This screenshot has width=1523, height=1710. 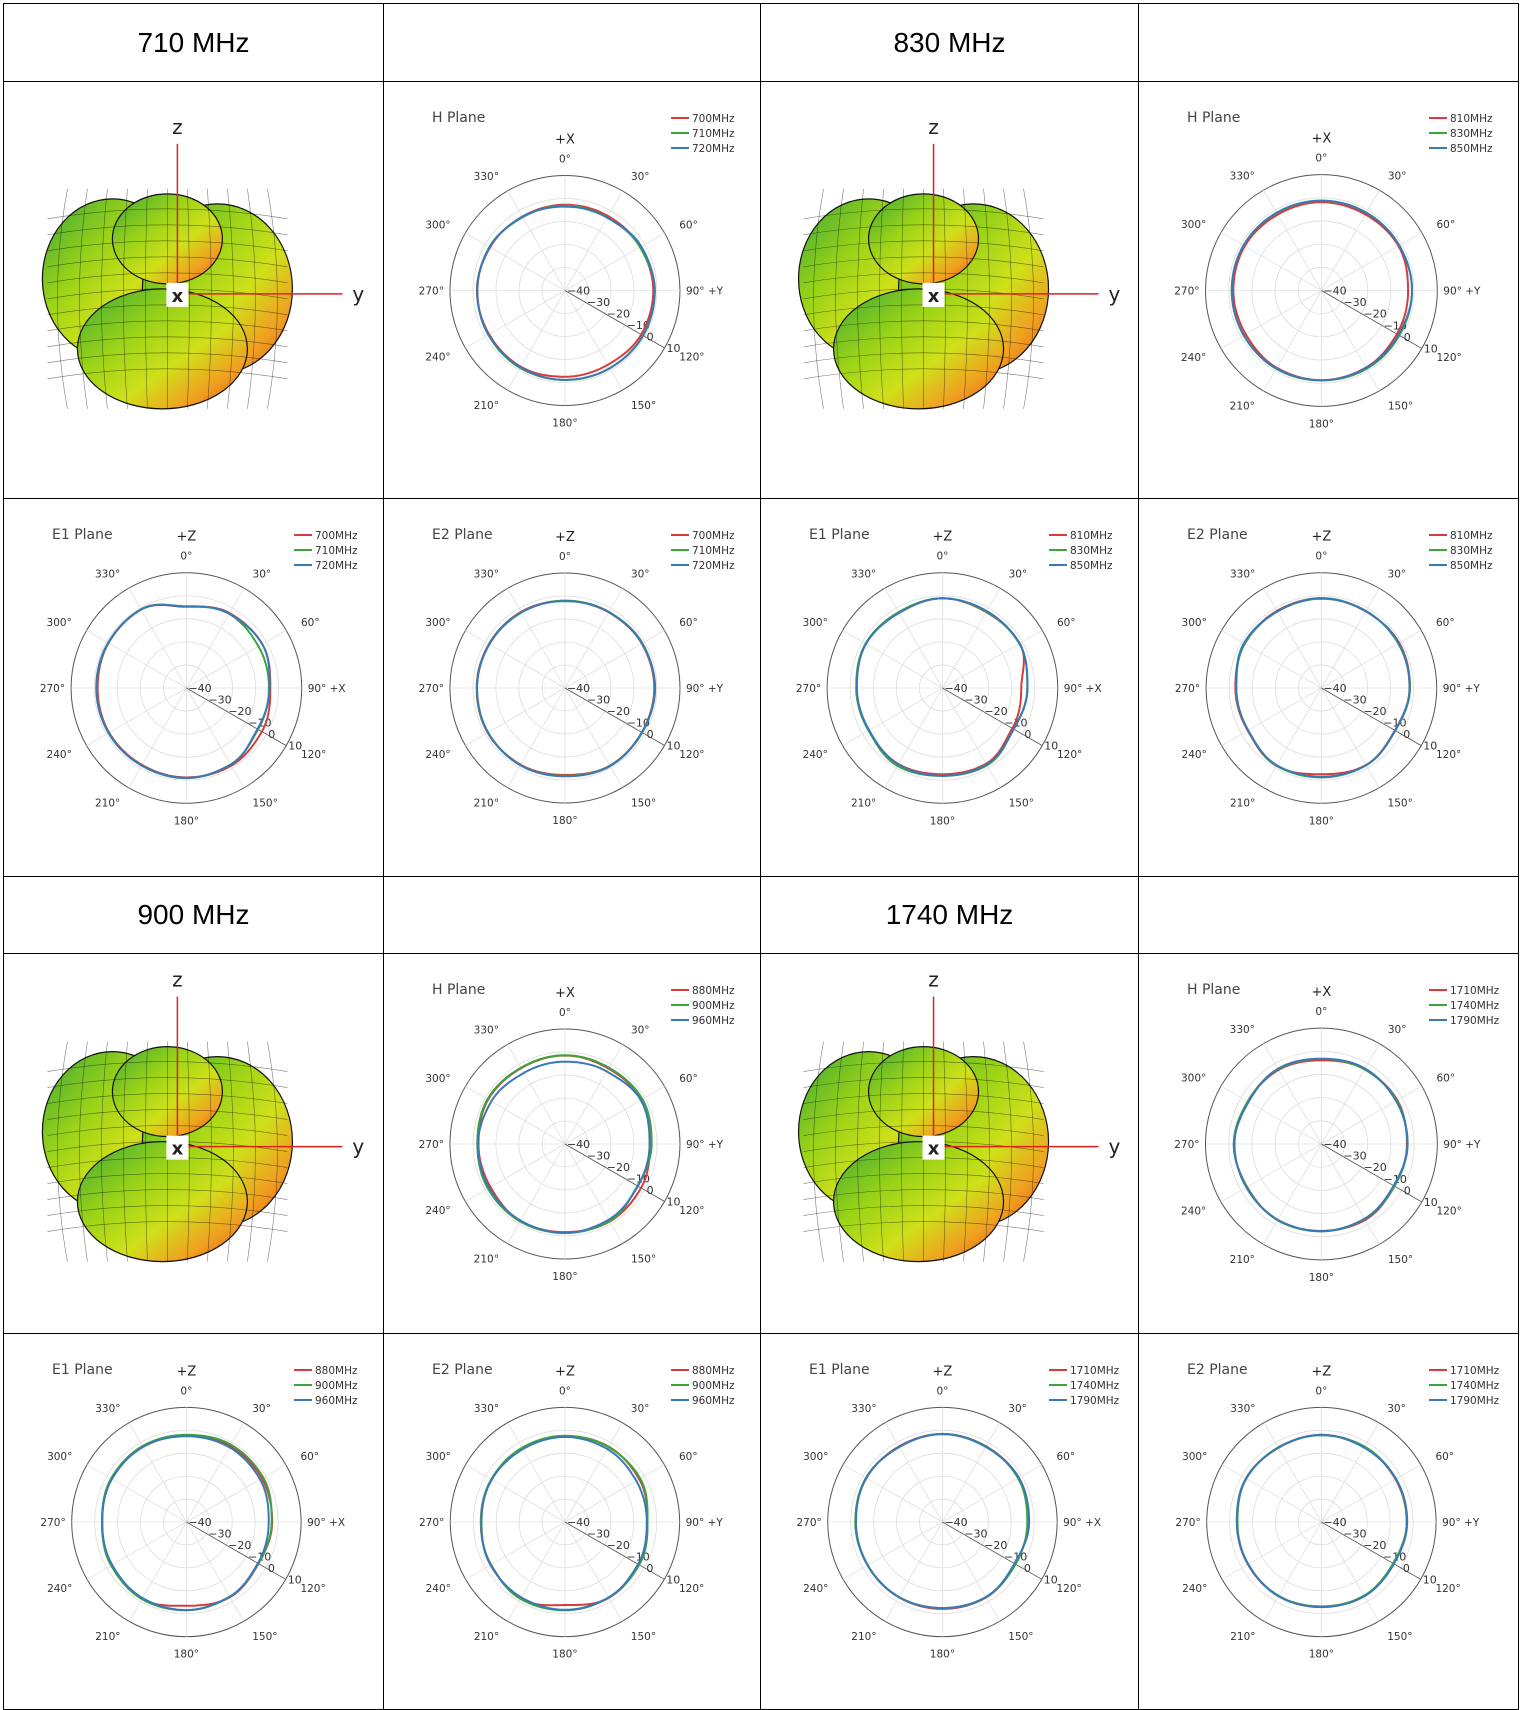 I want to click on 3d-pattern-2: z y x, so click(x=959, y=262).